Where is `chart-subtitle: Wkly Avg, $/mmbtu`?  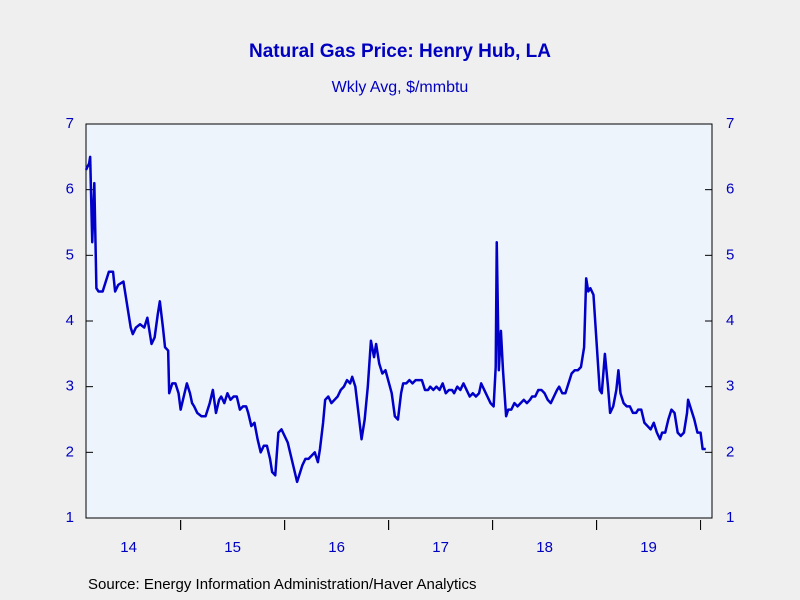 chart-subtitle: Wkly Avg, $/mmbtu is located at coordinates (400, 87).